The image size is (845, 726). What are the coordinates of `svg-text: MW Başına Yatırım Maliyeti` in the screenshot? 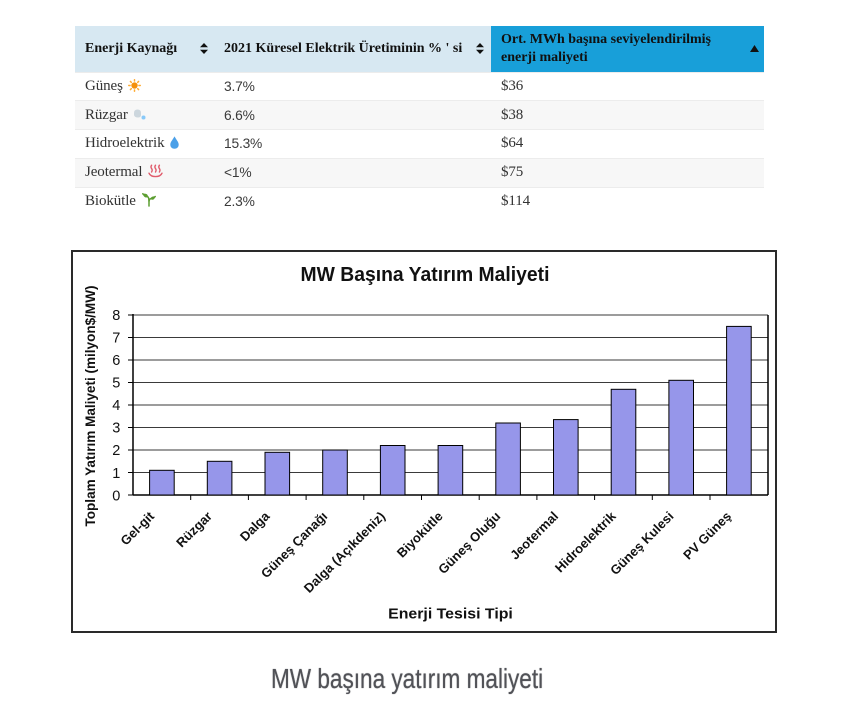 It's located at (425, 275).